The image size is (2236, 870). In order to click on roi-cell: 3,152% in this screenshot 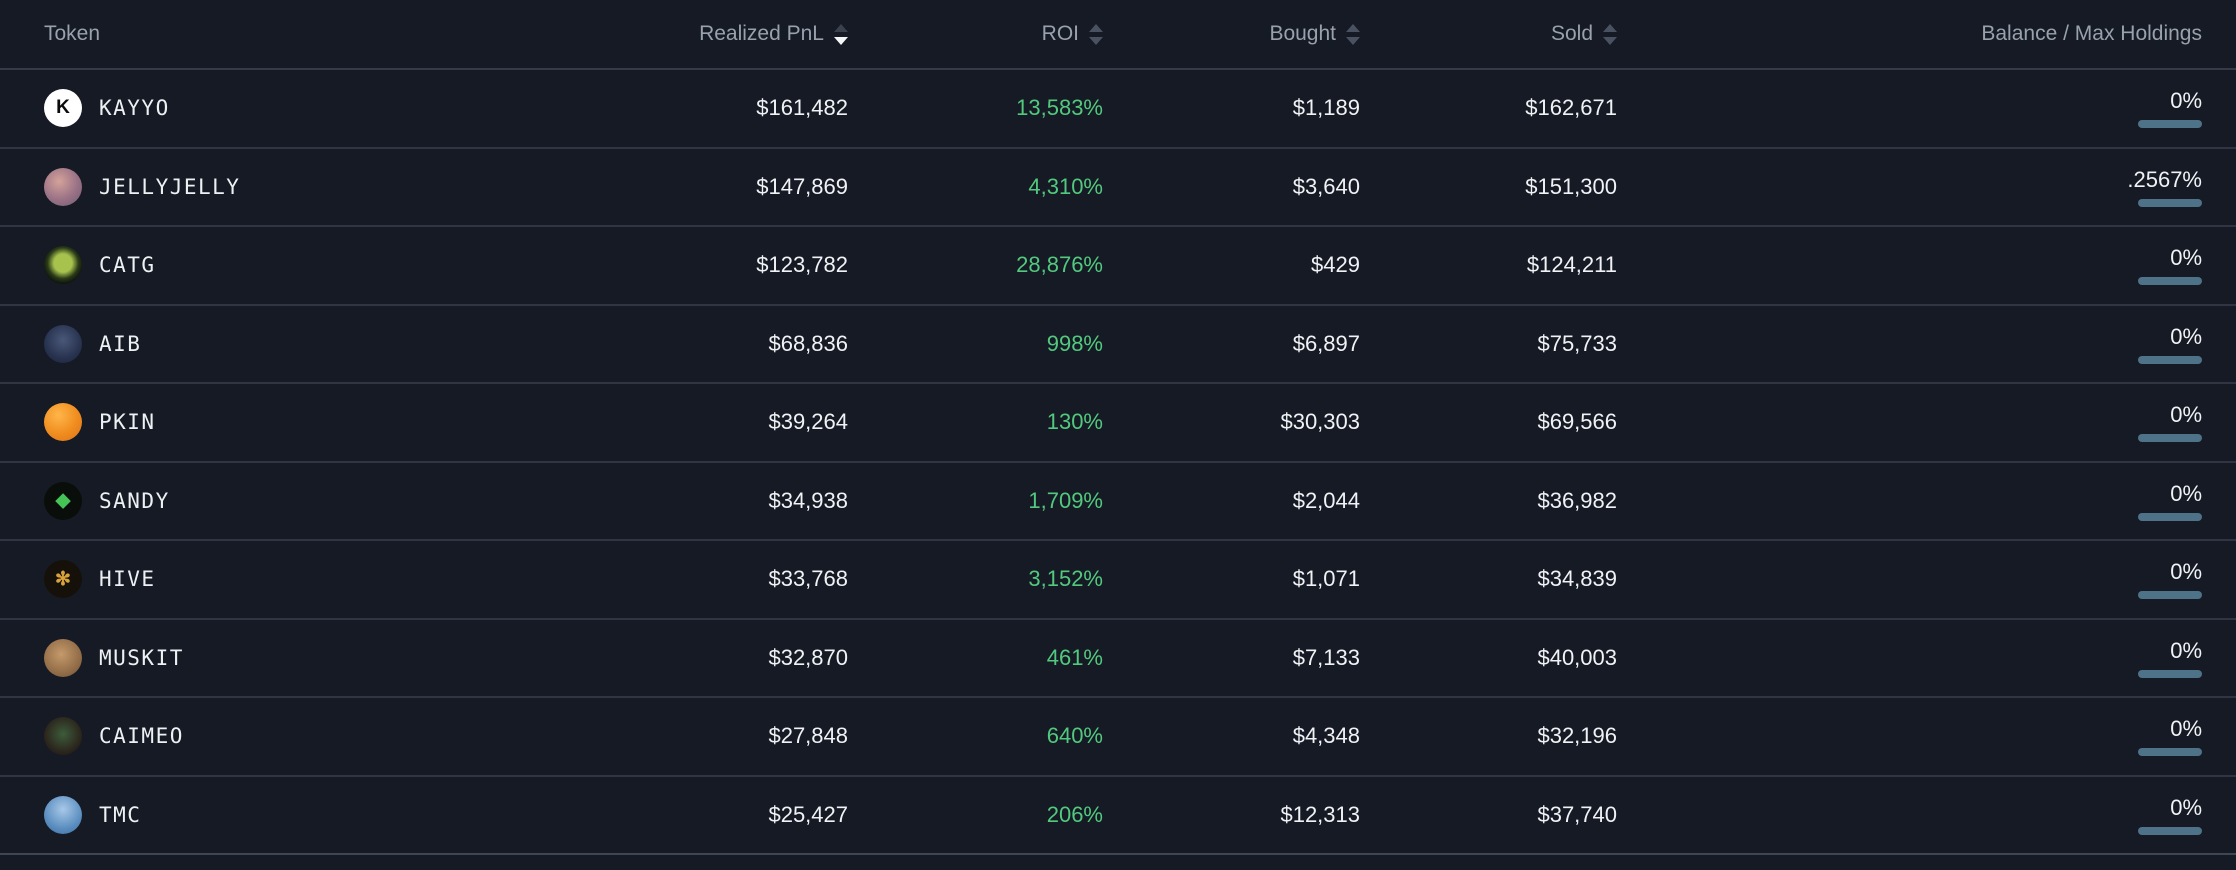, I will do `click(1065, 579)`.